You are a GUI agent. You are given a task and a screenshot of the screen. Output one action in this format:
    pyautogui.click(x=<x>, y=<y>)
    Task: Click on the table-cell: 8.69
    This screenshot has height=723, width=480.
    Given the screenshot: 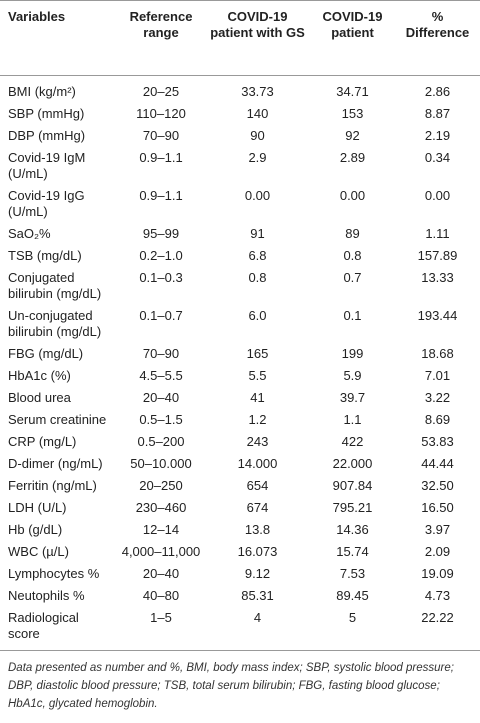 What is the action you would take?
    pyautogui.click(x=437, y=419)
    